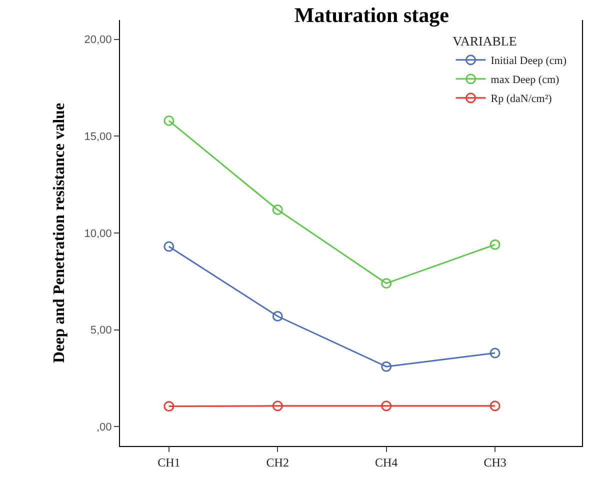  Describe the element at coordinates (371, 14) in the screenshot. I see `chart-title: Maturation stage` at that location.